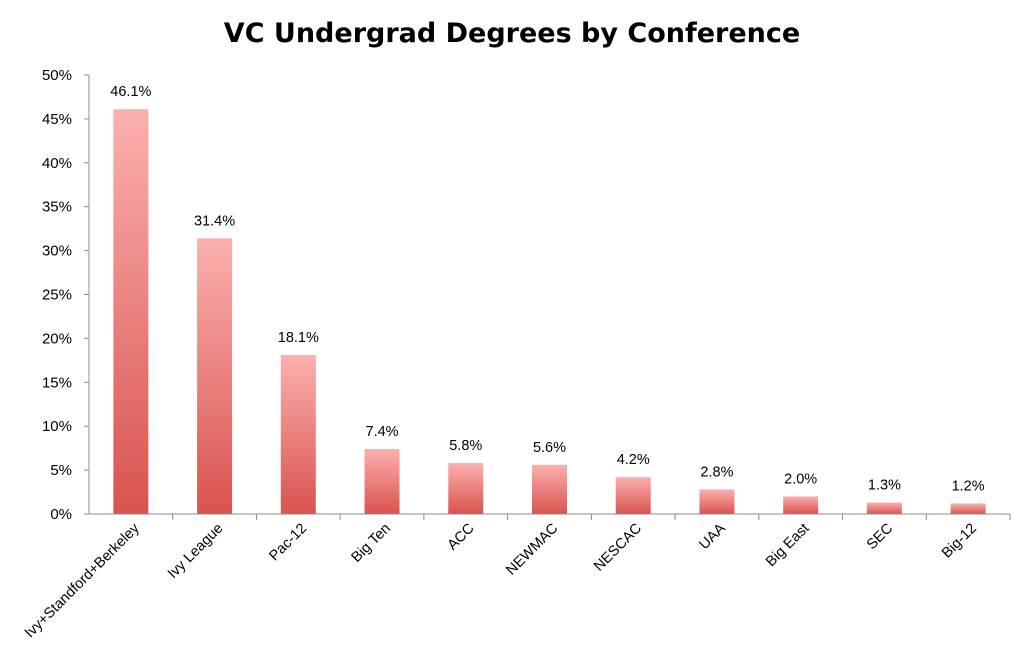 The image size is (1024, 666). I want to click on data-label: 31.4%, so click(214, 221).